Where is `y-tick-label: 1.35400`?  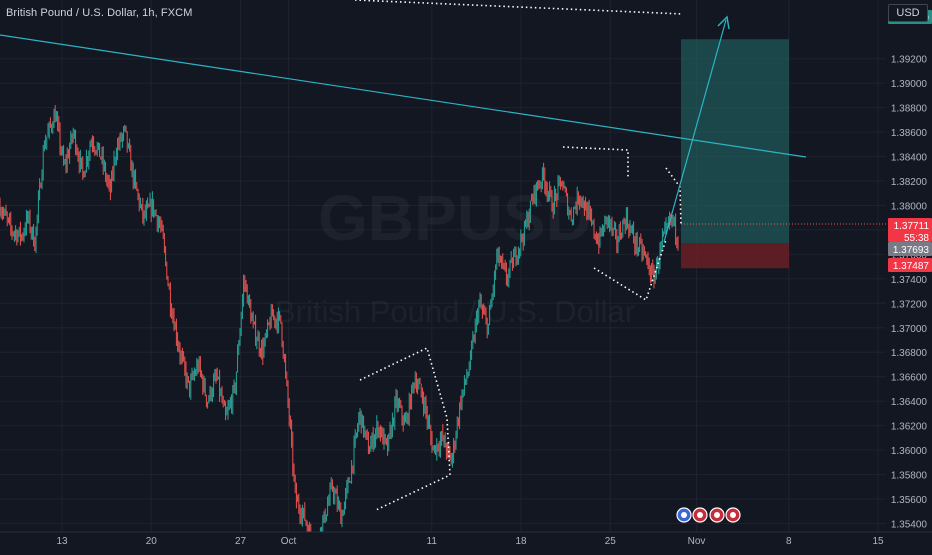
y-tick-label: 1.35400 is located at coordinates (909, 524).